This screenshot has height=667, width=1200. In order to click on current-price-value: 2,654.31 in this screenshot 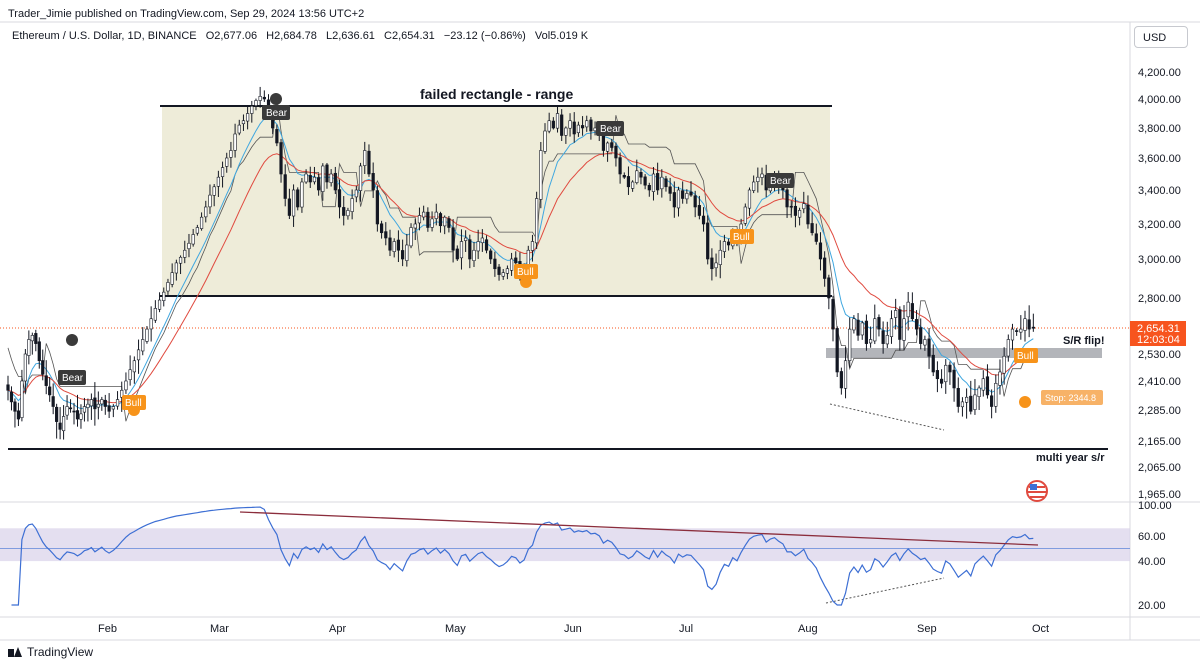, I will do `click(1158, 329)`.